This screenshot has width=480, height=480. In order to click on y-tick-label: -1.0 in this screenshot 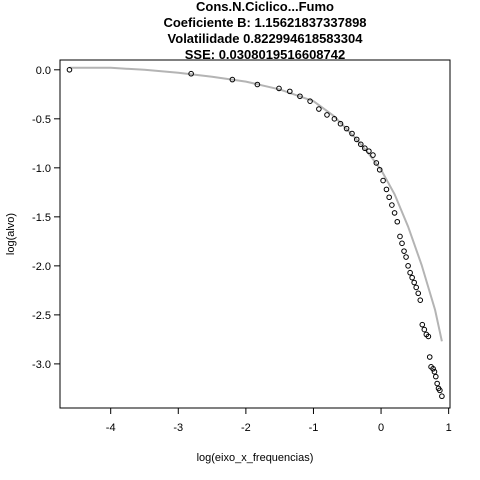, I will do `click(41, 169)`.